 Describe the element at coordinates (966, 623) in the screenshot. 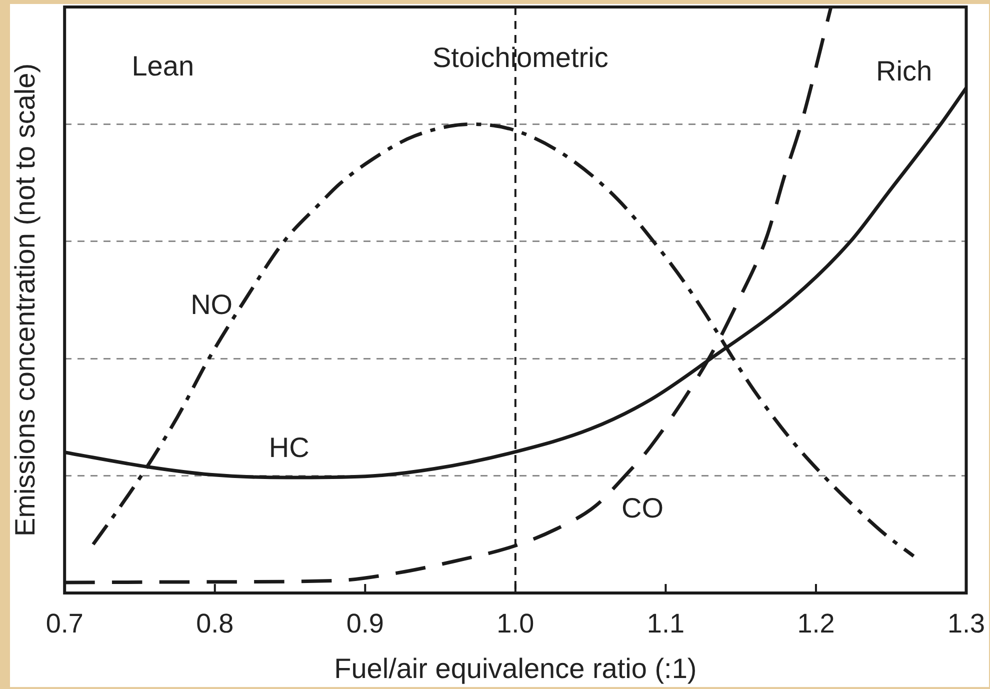

I see `x-tick-label: 1.3` at that location.